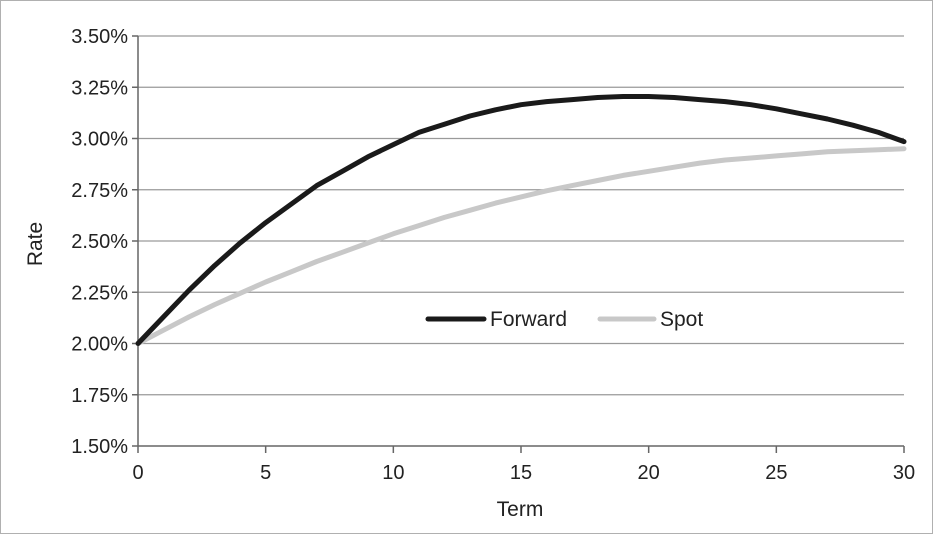  What do you see at coordinates (35, 244) in the screenshot?
I see `y-axis-title: Rate` at bounding box center [35, 244].